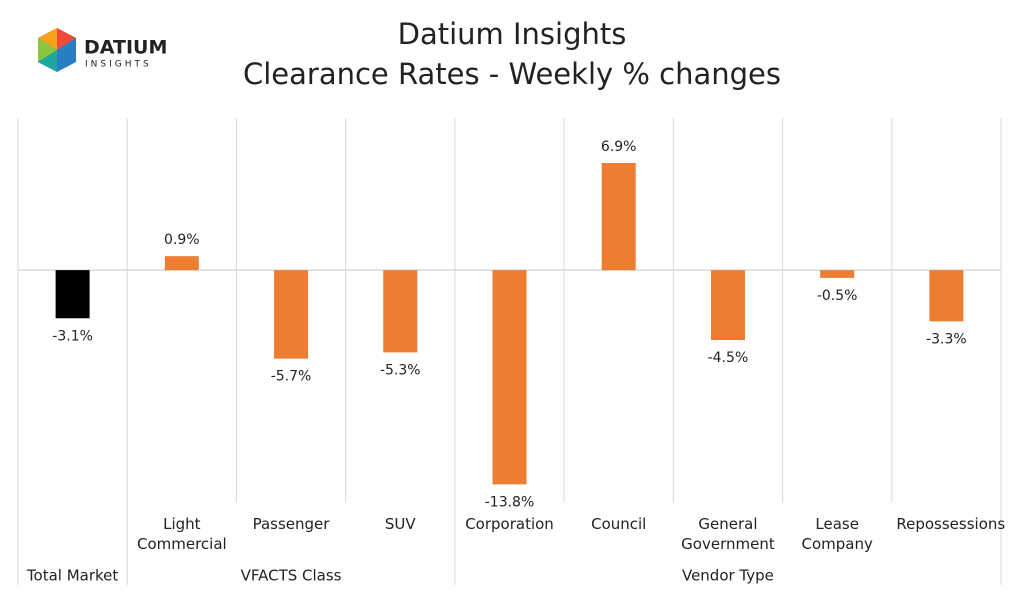  Describe the element at coordinates (728, 358) in the screenshot. I see `value-label: -4.5%` at that location.